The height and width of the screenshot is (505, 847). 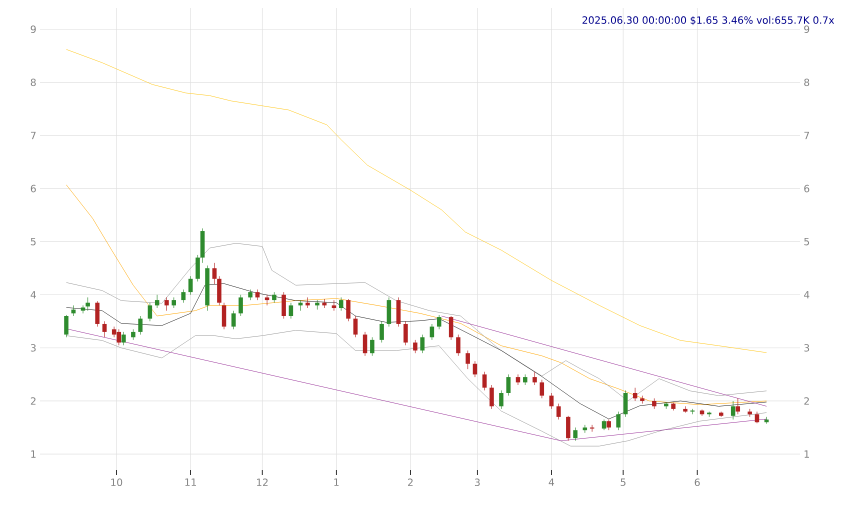 What do you see at coordinates (33, 348) in the screenshot?
I see `y-tick-label: 3` at bounding box center [33, 348].